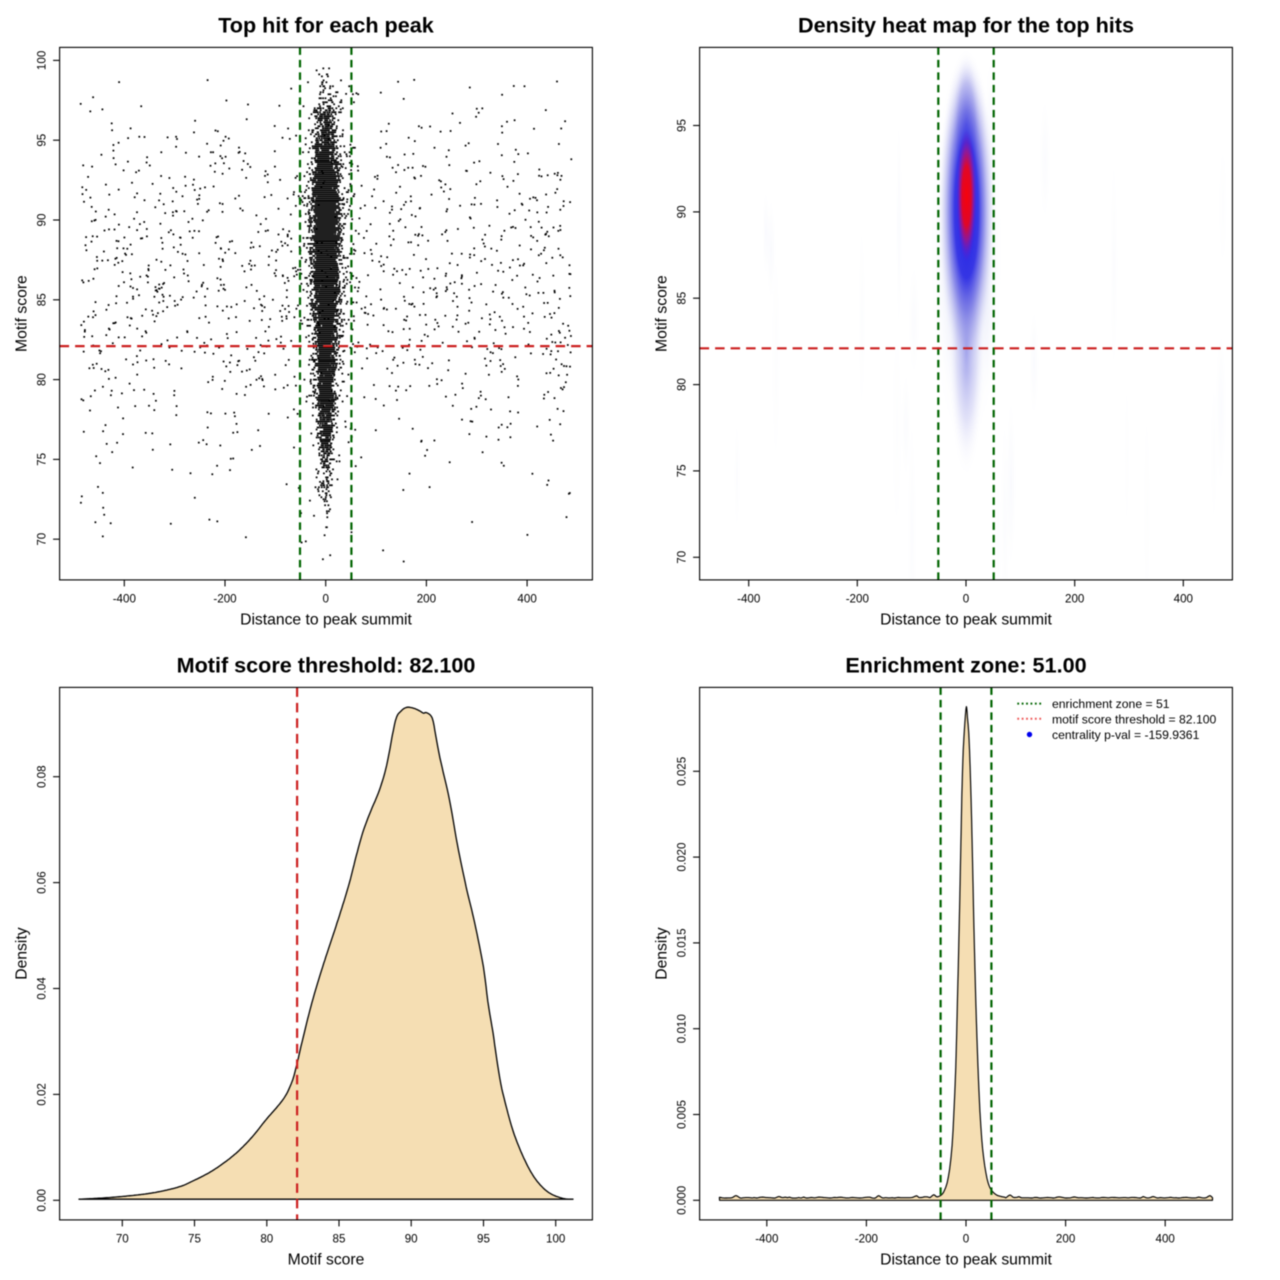 This screenshot has width=1280, height=1280. What do you see at coordinates (41, 1094) in the screenshot?
I see `svg-text: 0.02` at bounding box center [41, 1094].